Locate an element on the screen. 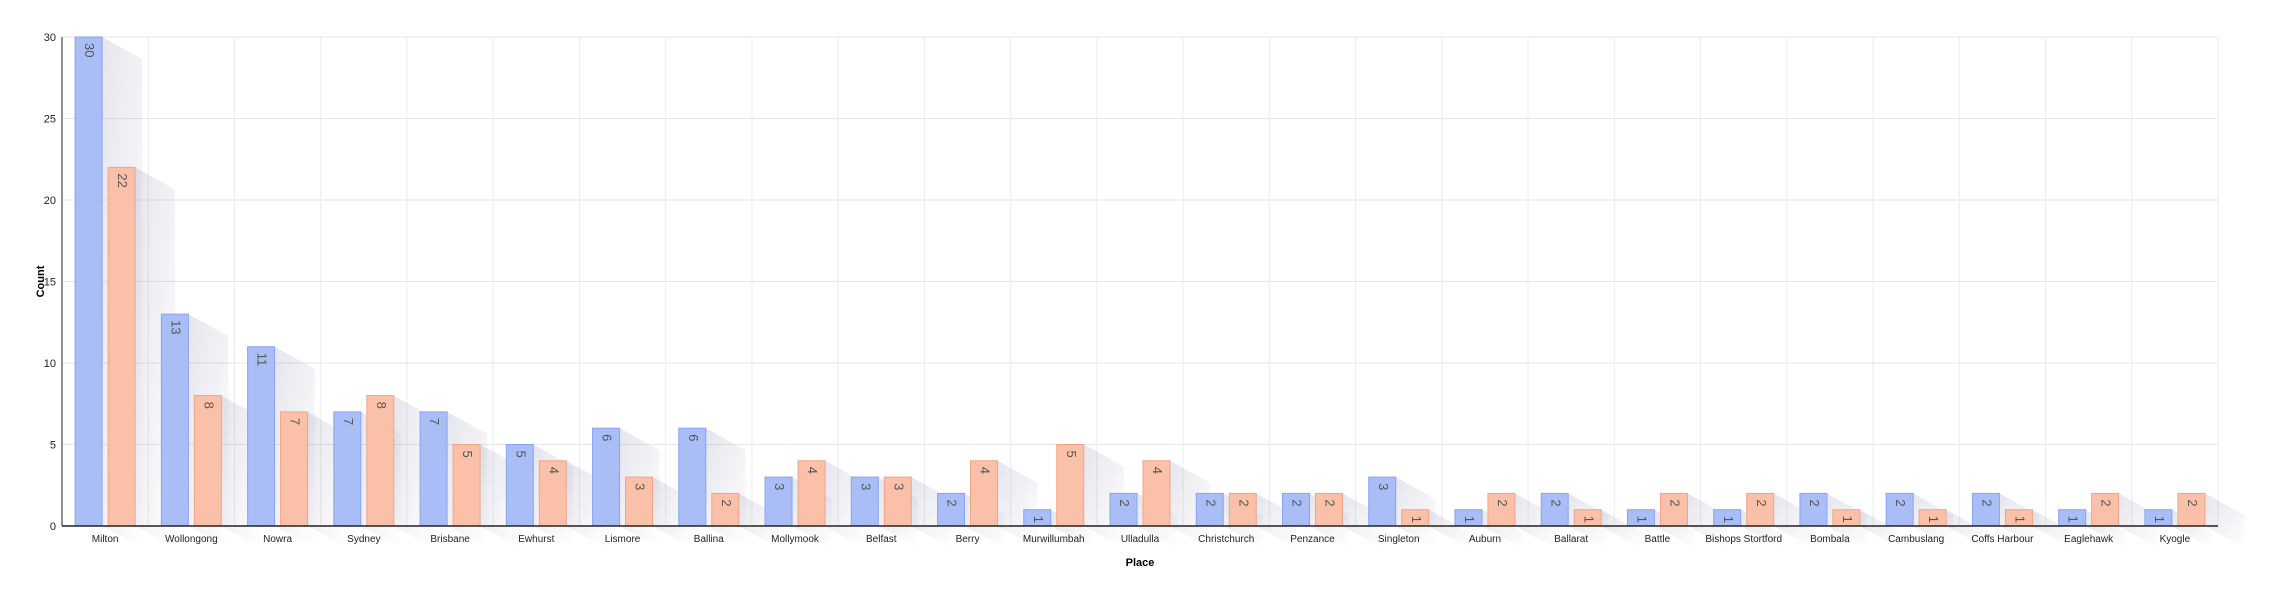 The height and width of the screenshot is (601, 2281). x-tick-label: Christchurch is located at coordinates (1226, 539).